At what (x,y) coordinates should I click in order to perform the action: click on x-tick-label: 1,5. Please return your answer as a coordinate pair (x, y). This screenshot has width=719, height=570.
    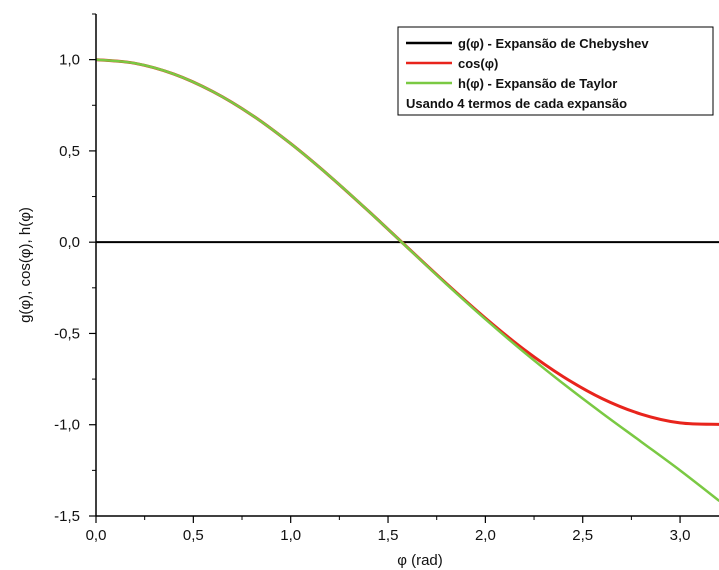
    Looking at the image, I should click on (388, 535).